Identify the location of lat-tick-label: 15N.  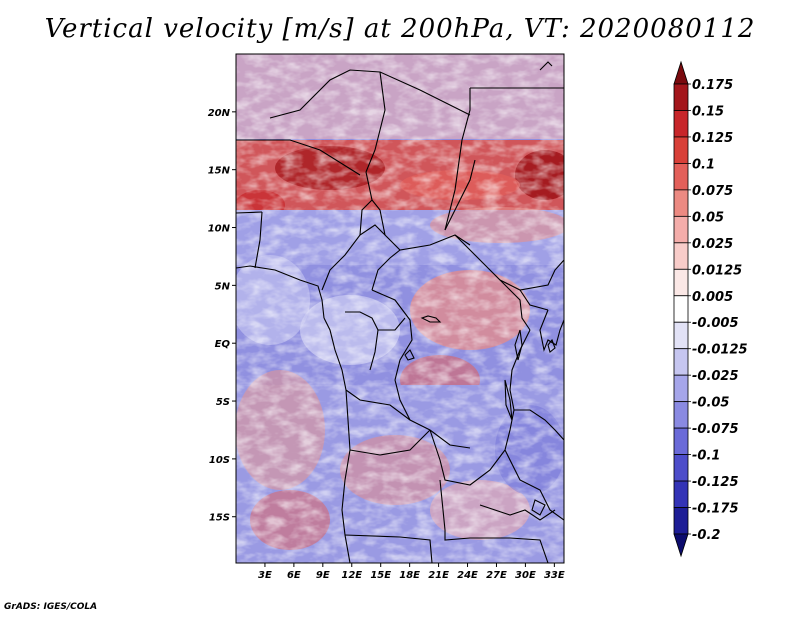
(219, 171).